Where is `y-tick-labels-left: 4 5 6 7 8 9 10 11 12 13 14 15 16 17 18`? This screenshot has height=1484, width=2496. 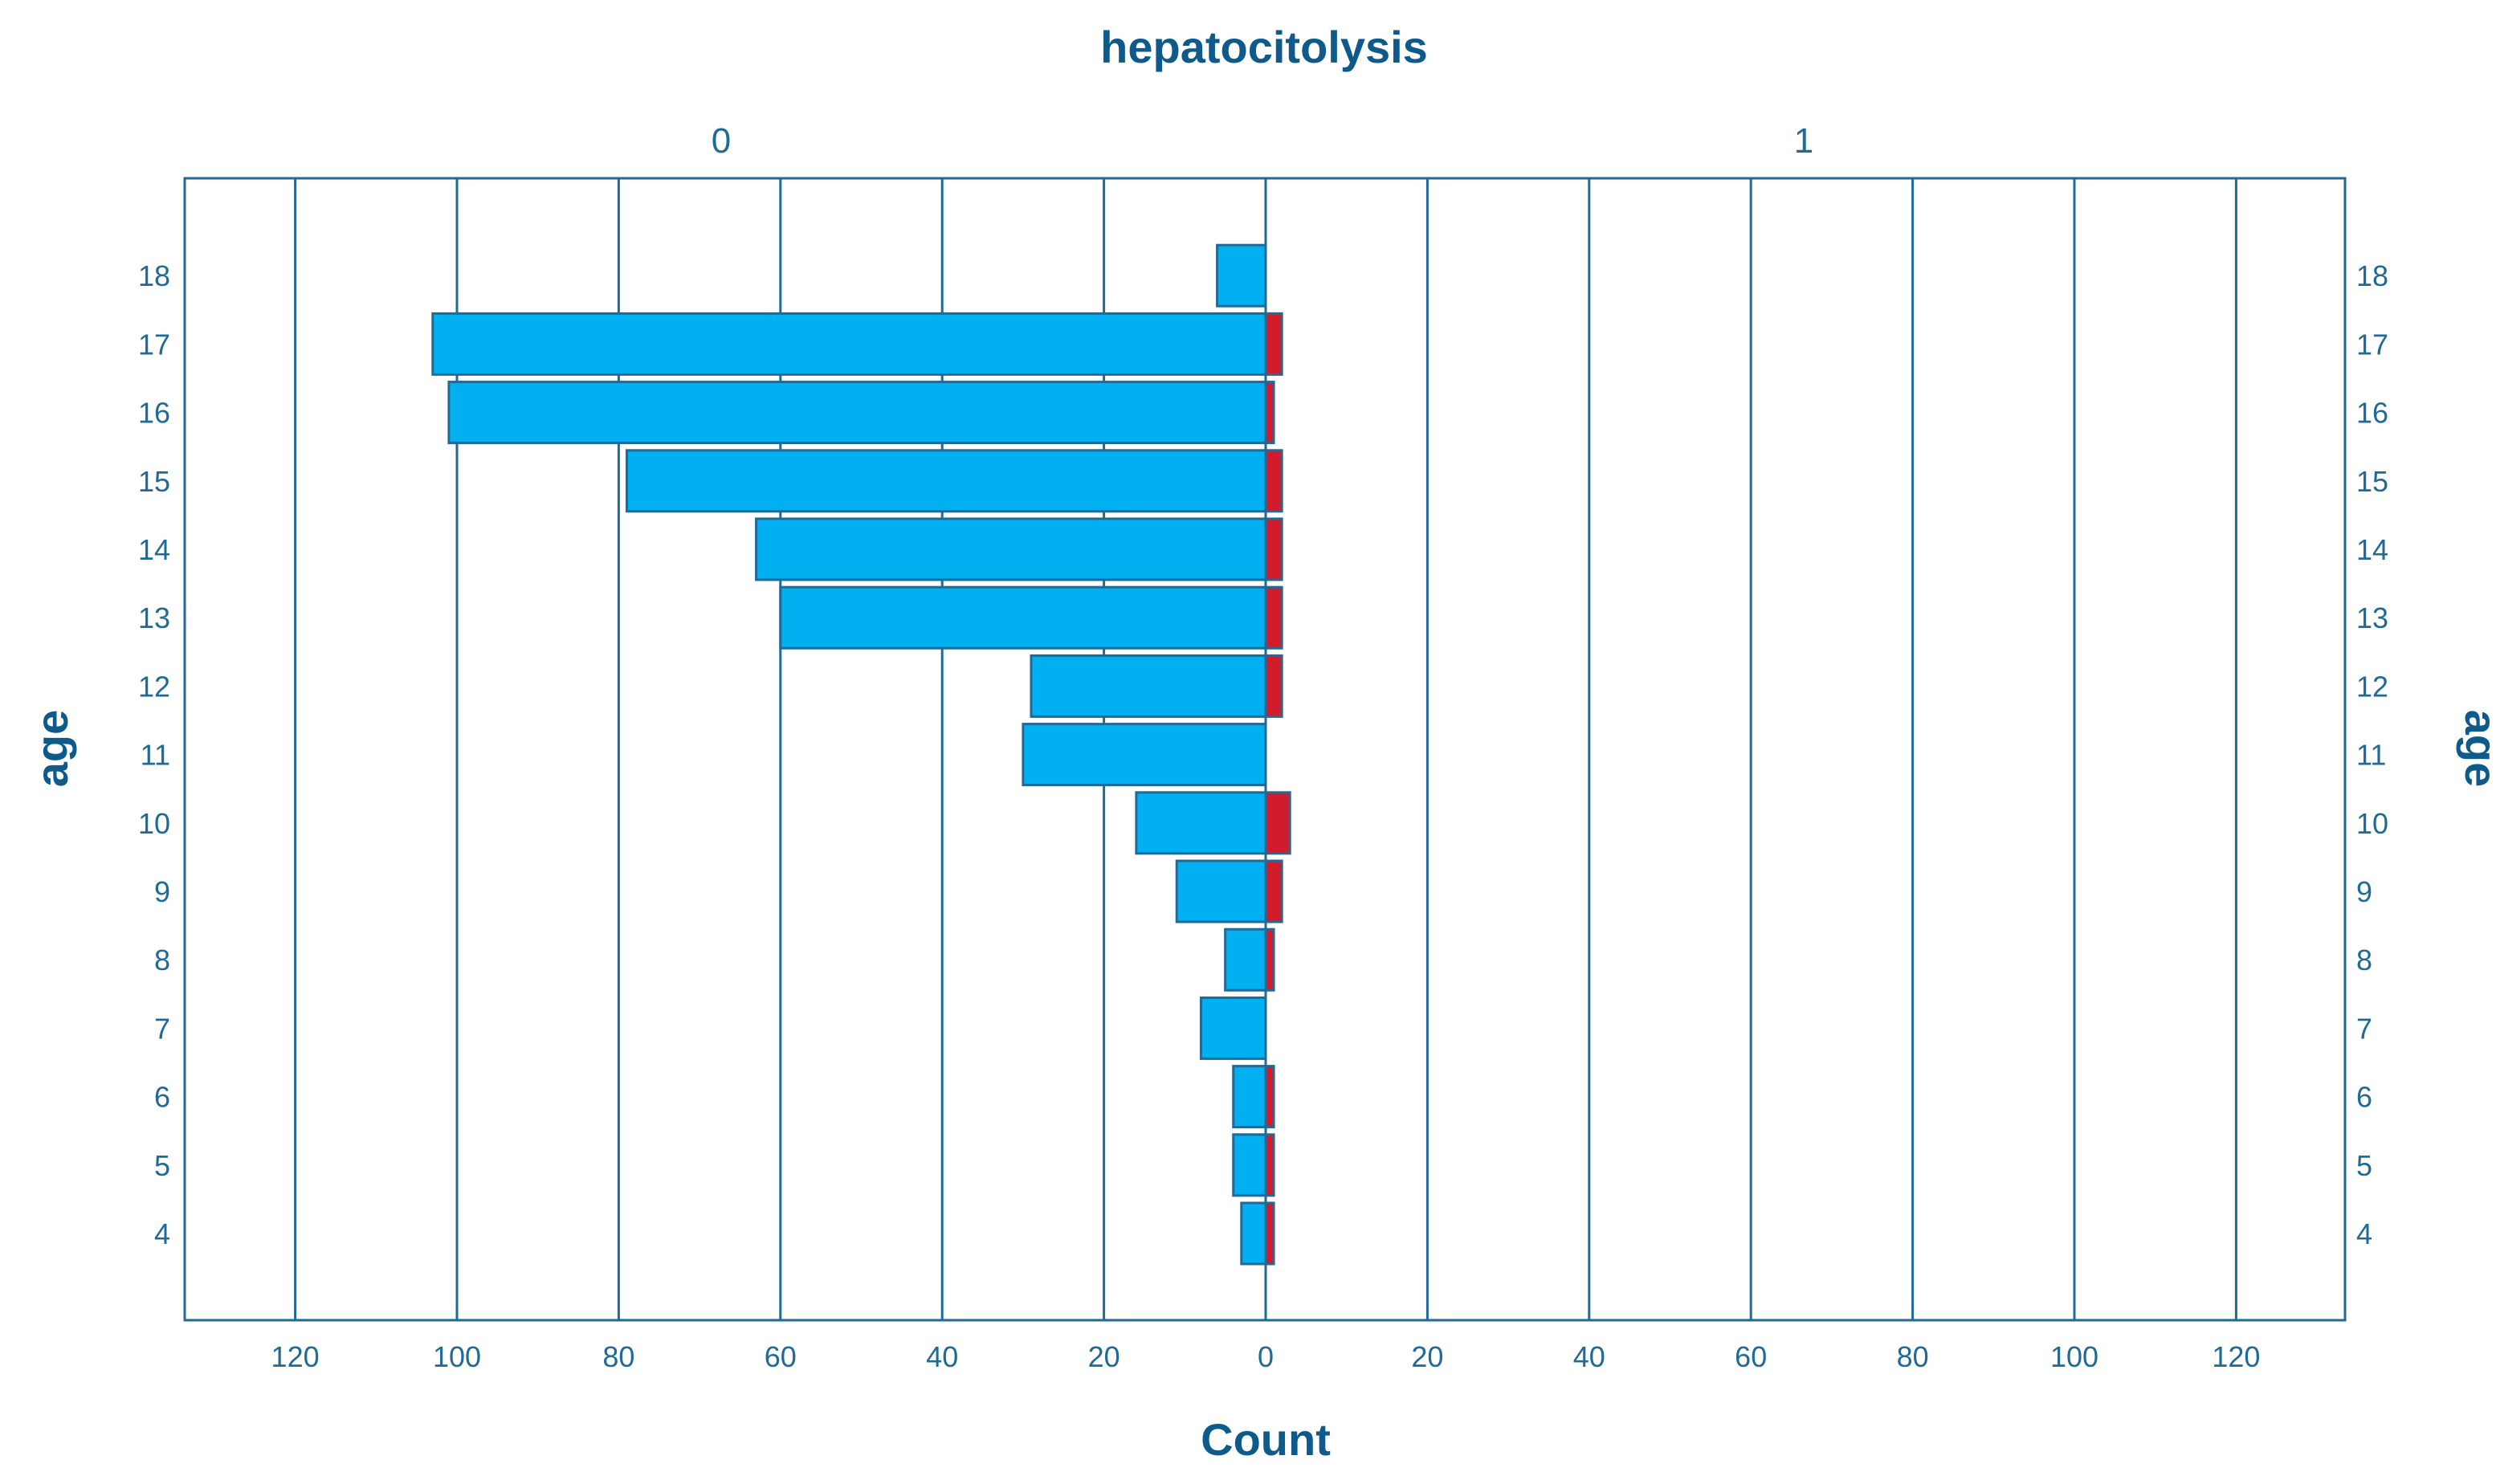 y-tick-labels-left: 4 5 6 7 8 9 10 11 12 13 14 15 16 17 18 is located at coordinates (154, 754).